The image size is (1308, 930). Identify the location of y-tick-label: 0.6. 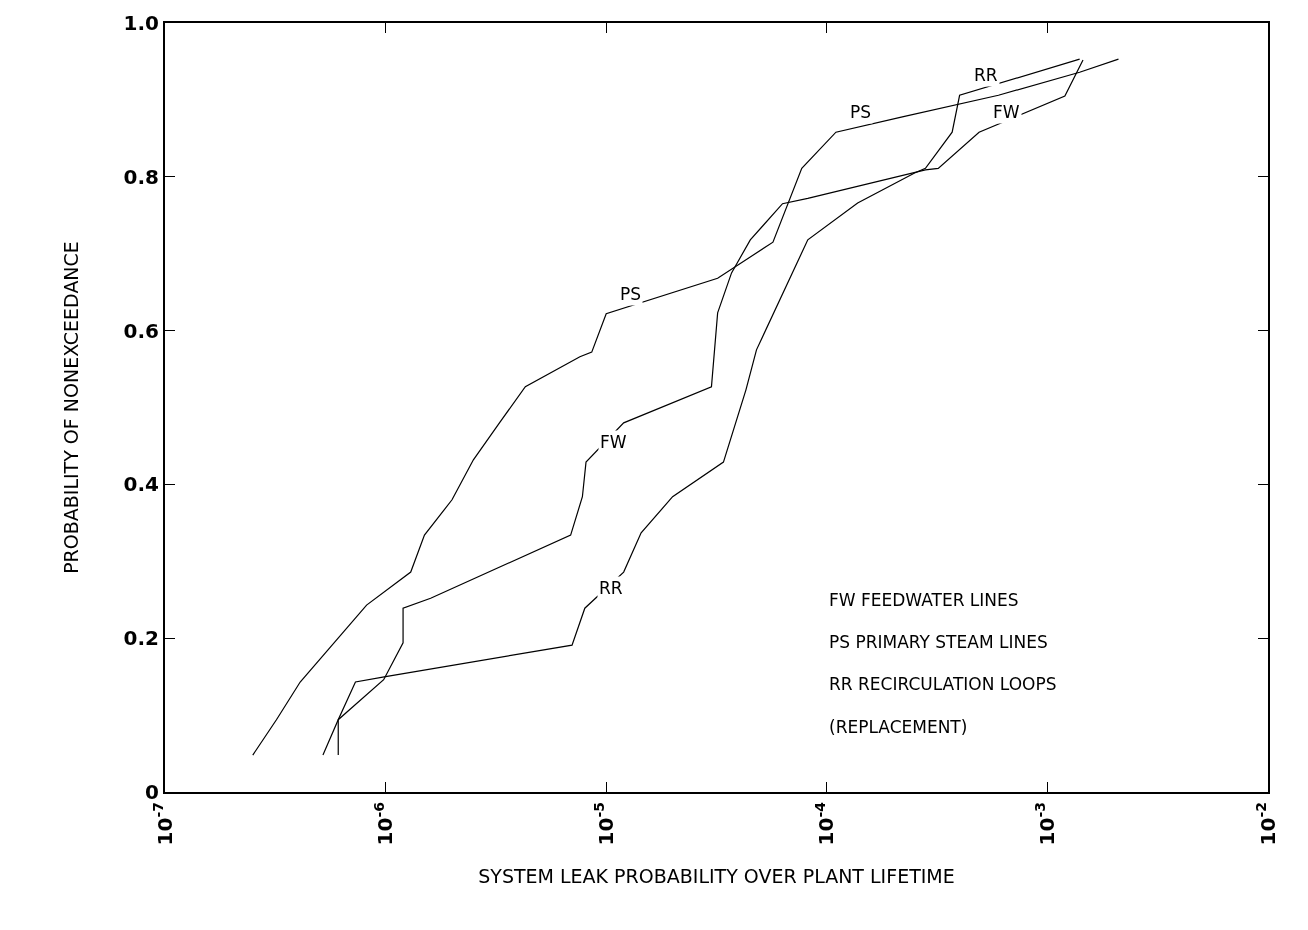
(141, 330).